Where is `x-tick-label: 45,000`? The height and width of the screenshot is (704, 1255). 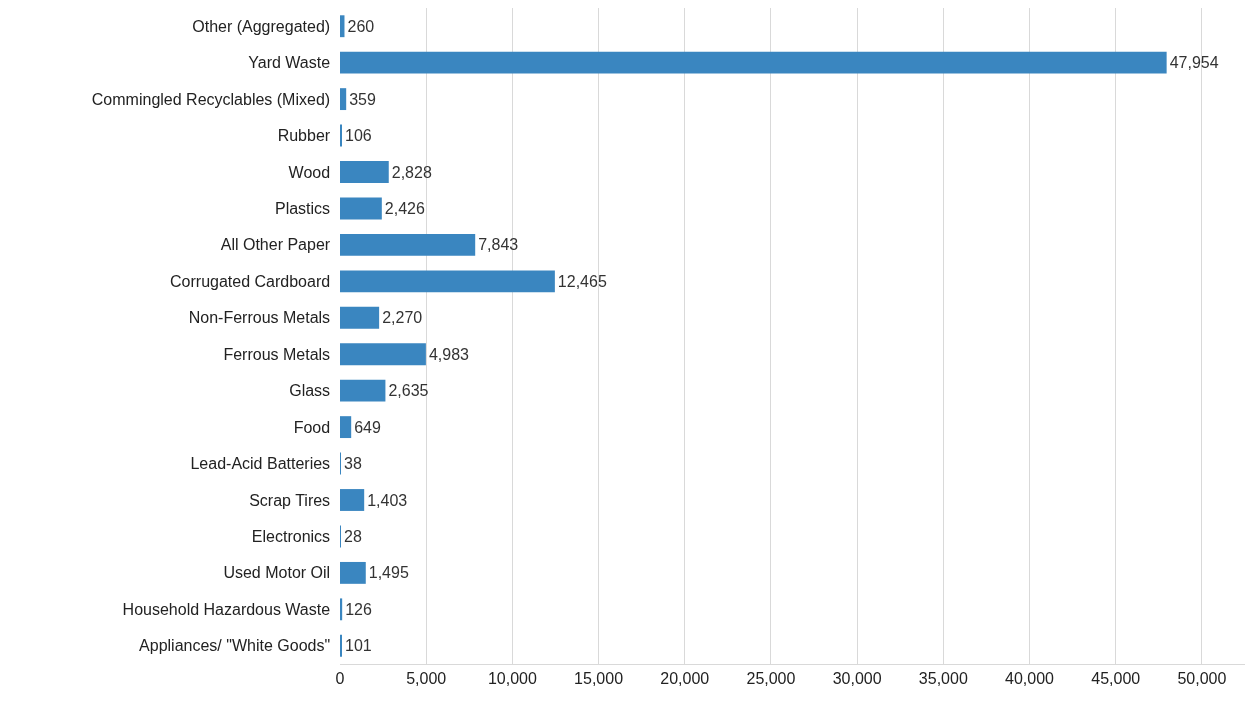 x-tick-label: 45,000 is located at coordinates (1116, 679).